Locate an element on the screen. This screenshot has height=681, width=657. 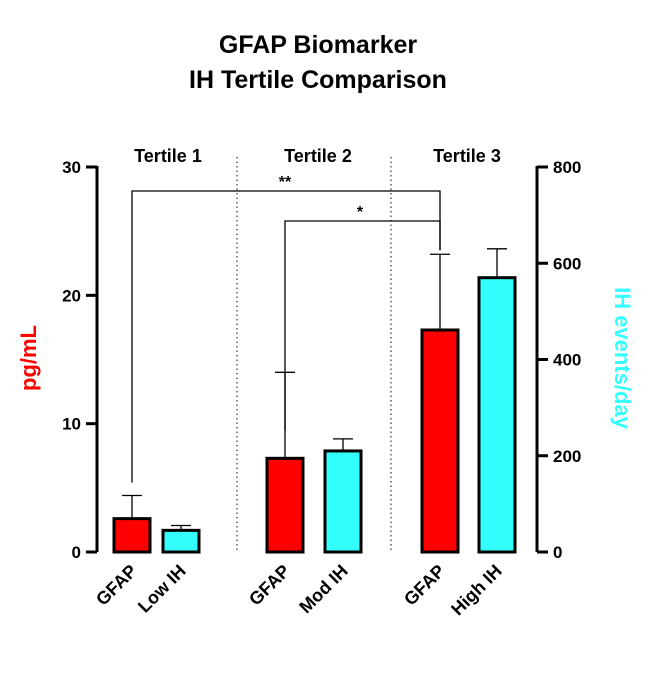
chart-title-line-2: IH Tertile Comparison is located at coordinates (318, 80).